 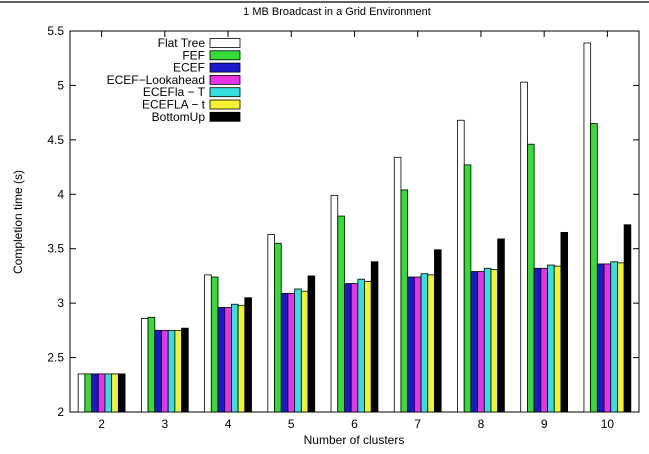 I want to click on x-tick-label: 3, so click(x=164, y=424).